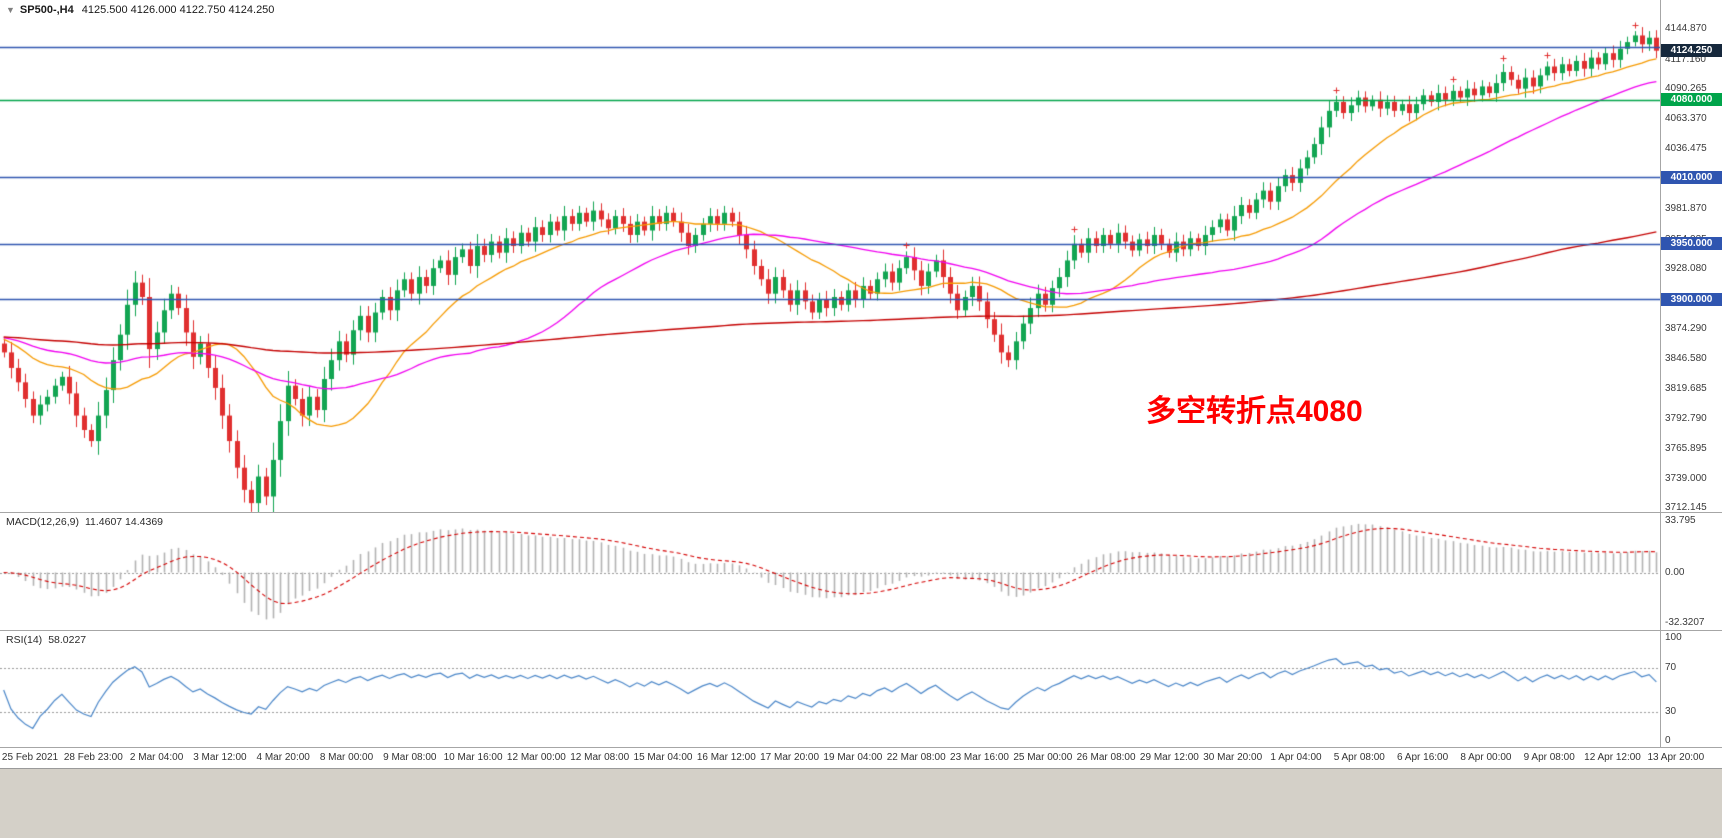 The image size is (1722, 838). Describe the element at coordinates (1686, 28) in the screenshot. I see `price-axis-label: 4144.870` at that location.